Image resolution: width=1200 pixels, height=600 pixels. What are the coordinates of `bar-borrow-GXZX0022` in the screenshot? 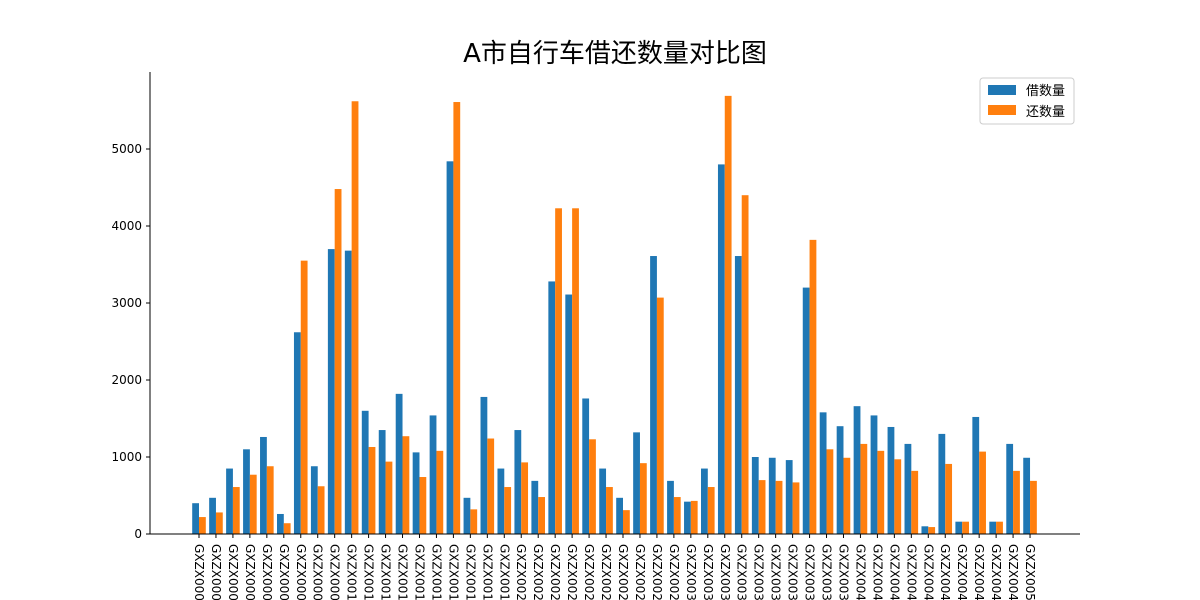 It's located at (552, 407).